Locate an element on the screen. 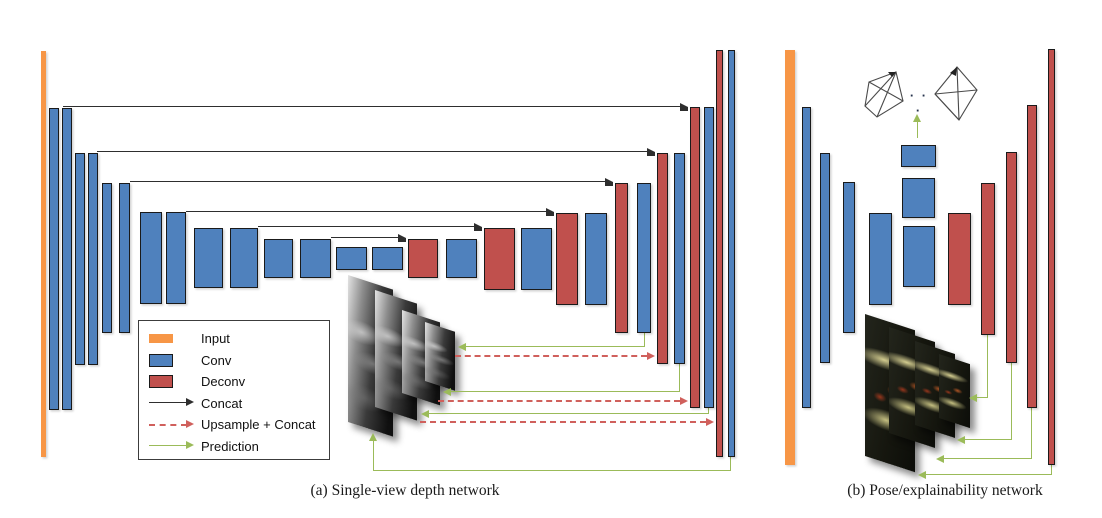 This screenshot has height=518, width=1102. panel-b-caption: (b) Pose/explainability network is located at coordinates (945, 490).